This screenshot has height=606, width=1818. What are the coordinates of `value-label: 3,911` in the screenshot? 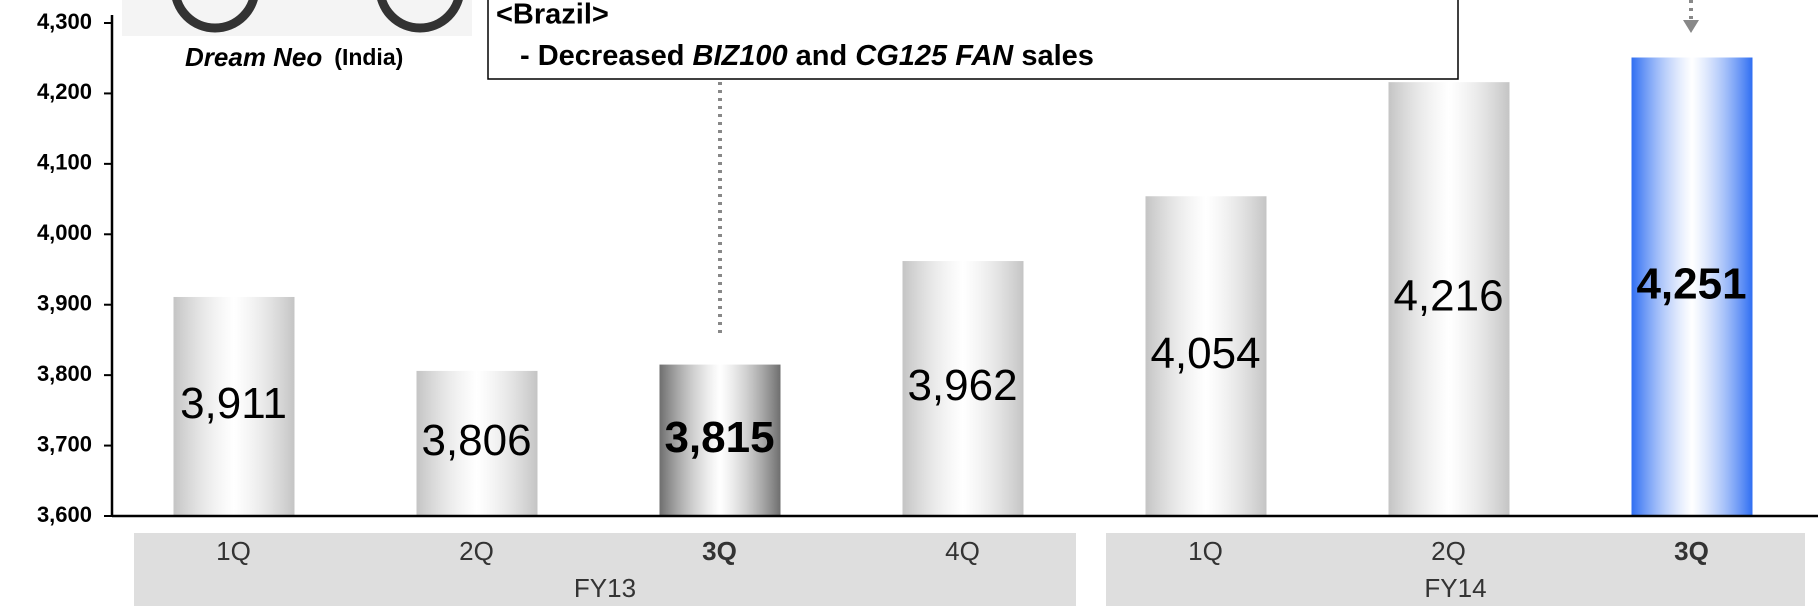 It's located at (233, 403).